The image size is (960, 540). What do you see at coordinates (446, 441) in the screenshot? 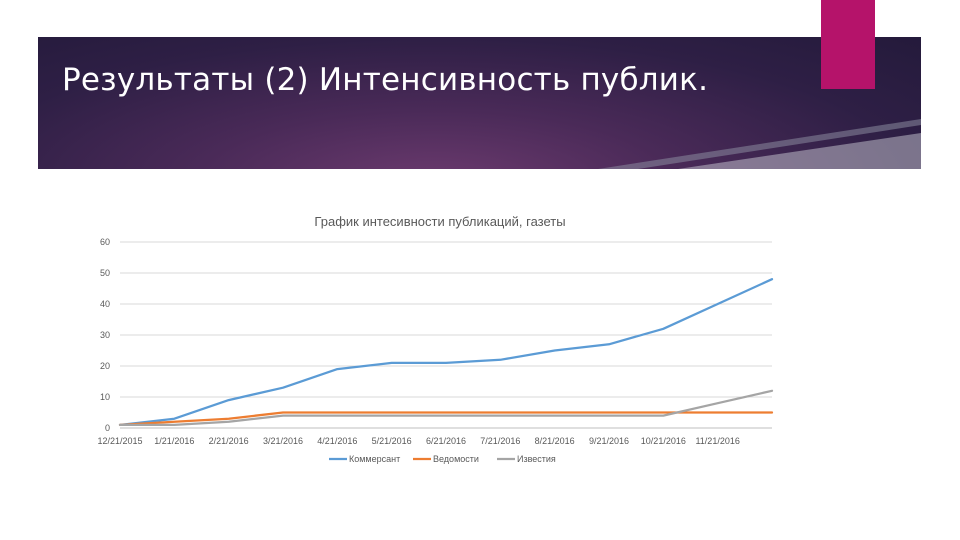
I see `x-tick-label: 6/21/2016` at bounding box center [446, 441].